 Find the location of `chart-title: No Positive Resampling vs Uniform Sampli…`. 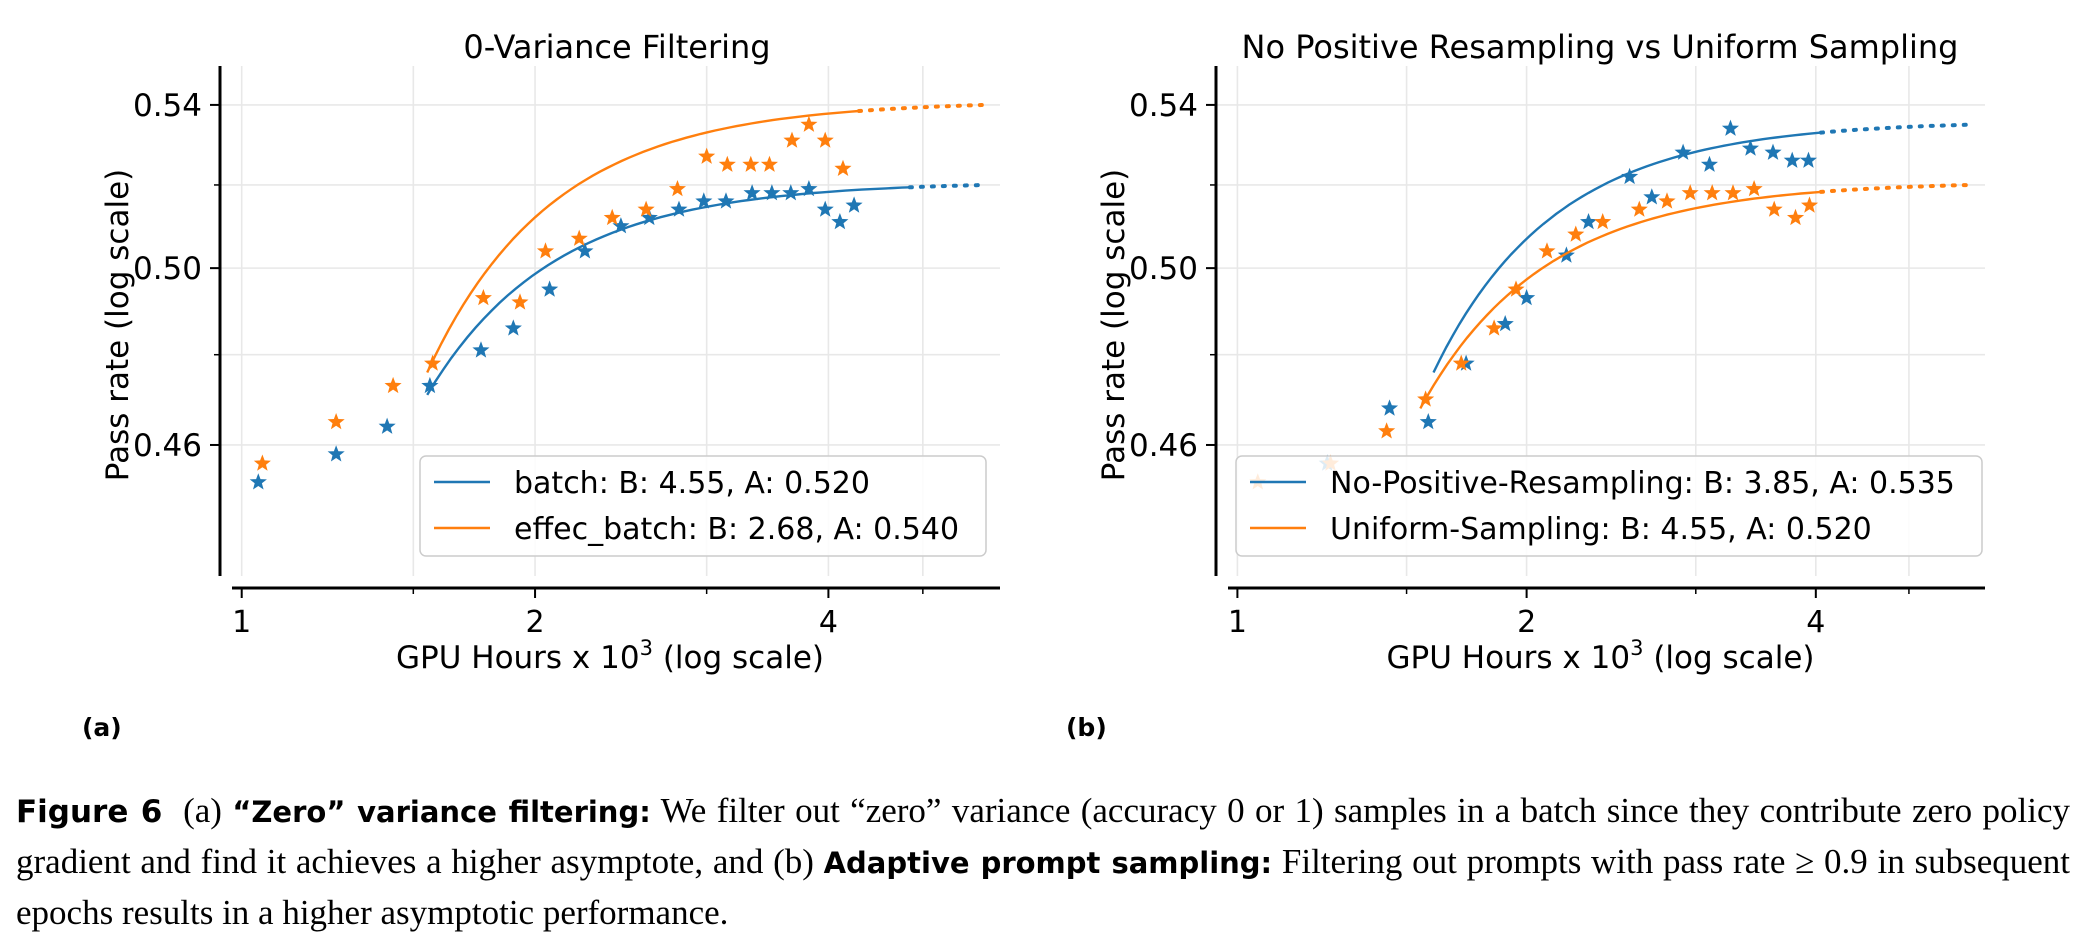

chart-title: No Positive Resampling vs Uniform Sampli… is located at coordinates (1600, 47).